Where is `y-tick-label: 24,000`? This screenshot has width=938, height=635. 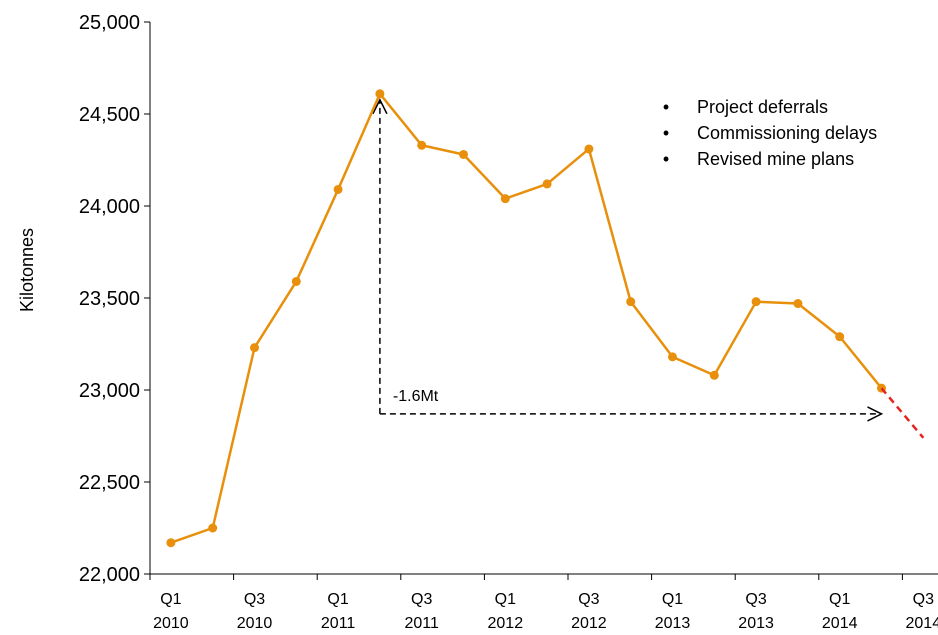
y-tick-label: 24,000 is located at coordinates (109, 207).